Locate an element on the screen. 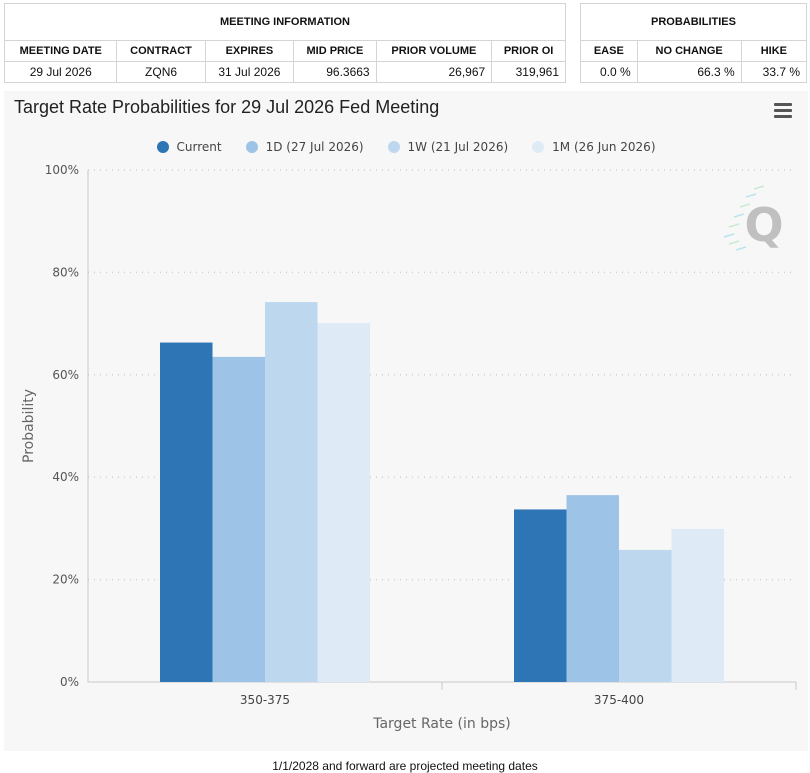 The width and height of the screenshot is (810, 773). legend-item-1w: 1W (21 Jul 2026) is located at coordinates (448, 147).